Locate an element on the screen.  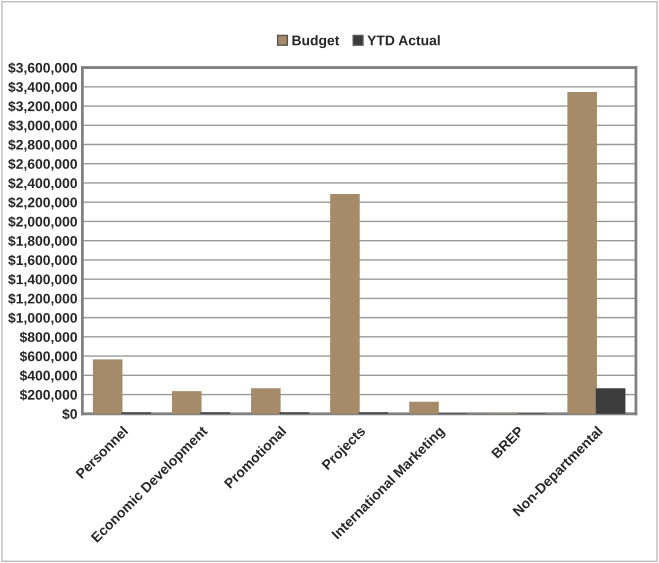
legend-label: YTD Actual is located at coordinates (403, 40).